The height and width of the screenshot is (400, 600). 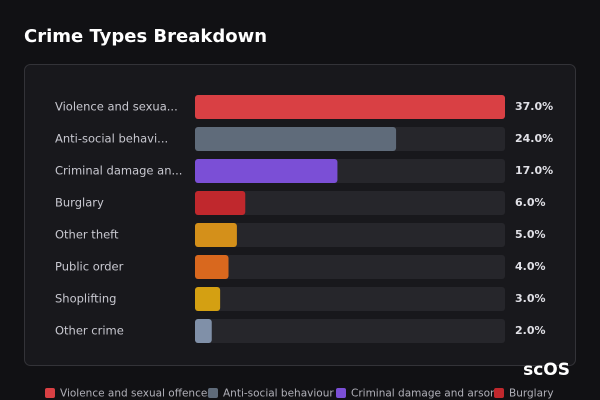 What do you see at coordinates (145, 36) in the screenshot?
I see `chart-title: Crime Types Breakdown` at bounding box center [145, 36].